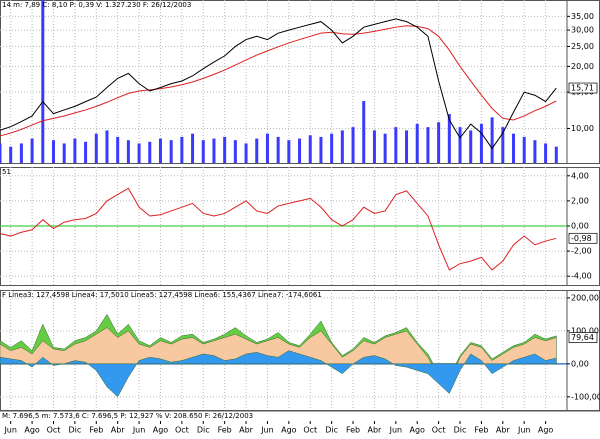 Image resolution: width=600 pixels, height=439 pixels. I want to click on y-tick-label: 30,00, so click(582, 30).